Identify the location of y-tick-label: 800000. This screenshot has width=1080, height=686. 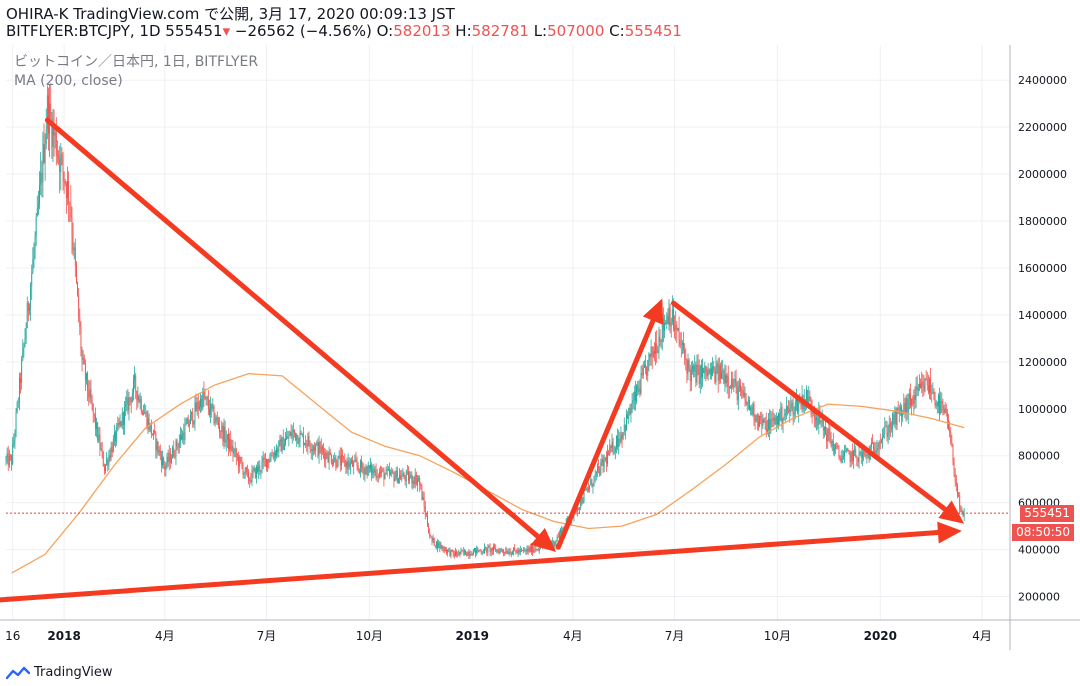
(1039, 456).